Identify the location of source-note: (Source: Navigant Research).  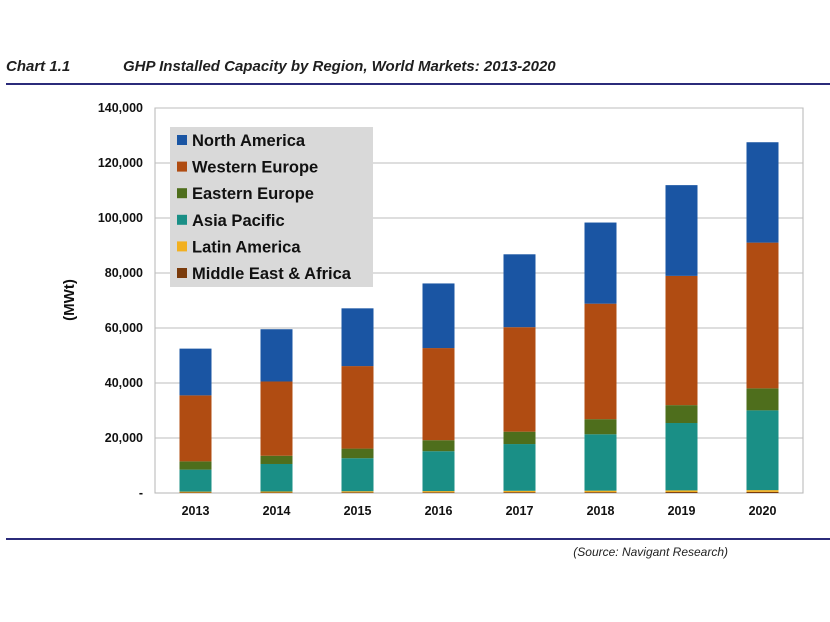
(650, 552).